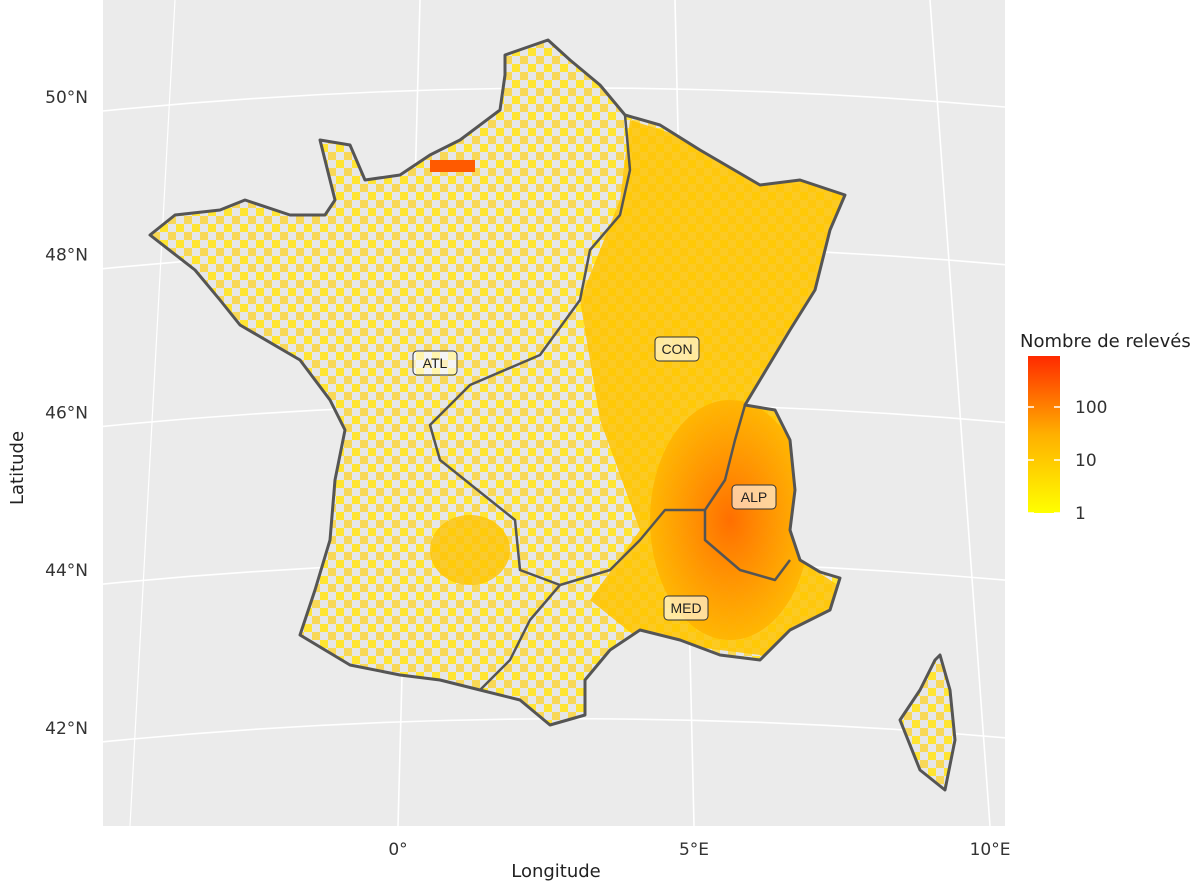 The height and width of the screenshot is (889, 1200). What do you see at coordinates (556, 871) in the screenshot?
I see `x-axis-title: Longitude` at bounding box center [556, 871].